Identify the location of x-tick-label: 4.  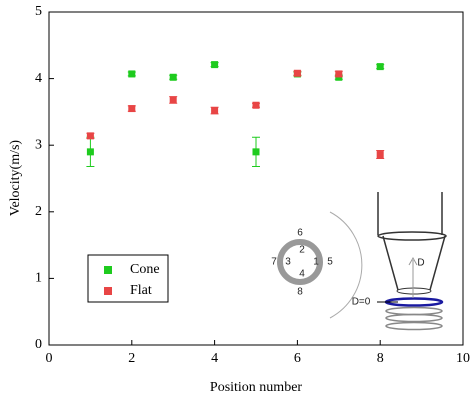
(214, 358).